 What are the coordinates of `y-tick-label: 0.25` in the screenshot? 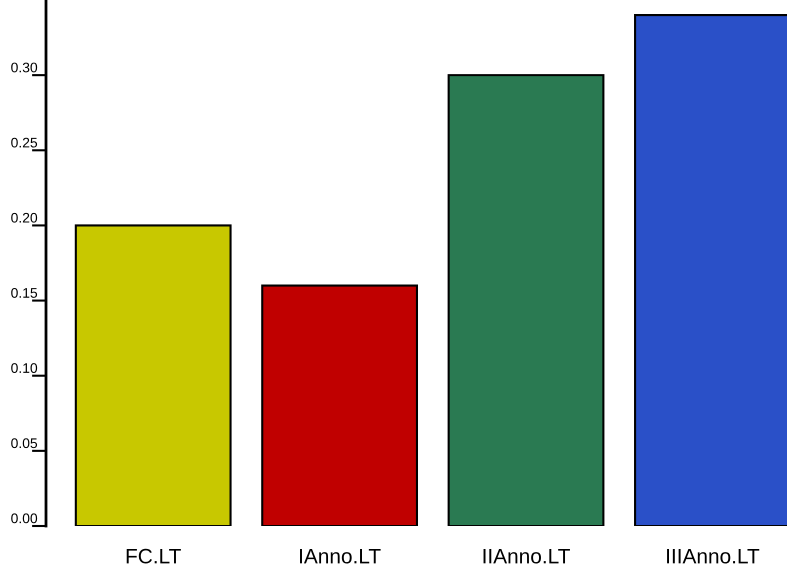 It's located at (24, 143).